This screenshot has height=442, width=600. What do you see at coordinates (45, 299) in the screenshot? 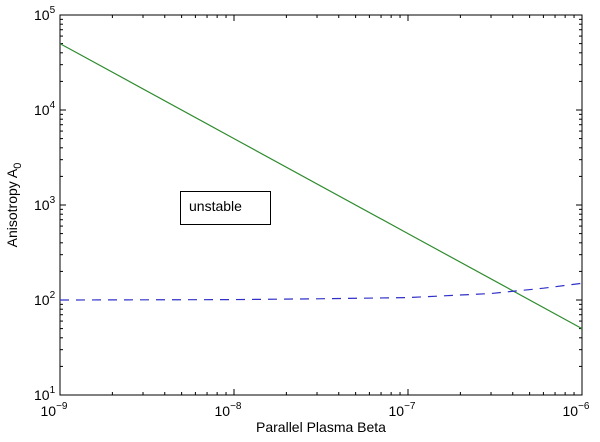
I see `y-tick-label: 10²` at bounding box center [45, 299].